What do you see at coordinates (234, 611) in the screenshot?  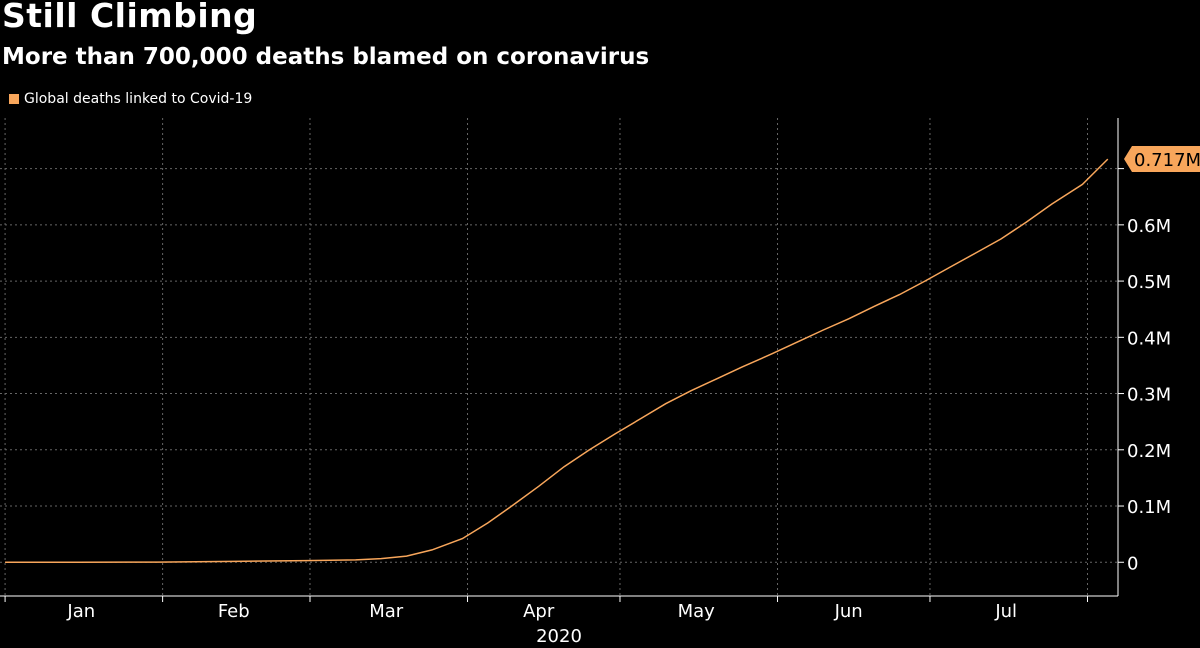 I see `x-tick-label-1: Feb` at bounding box center [234, 611].